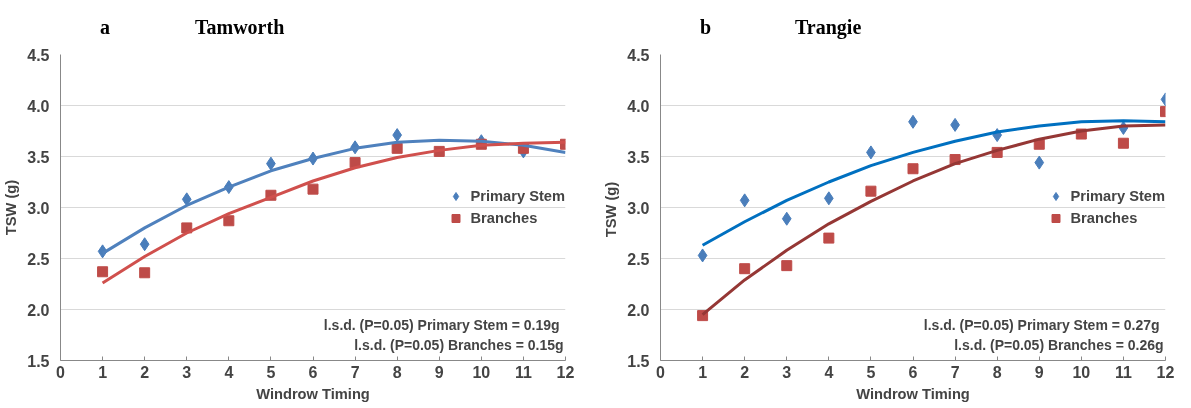 The height and width of the screenshot is (408, 1191). I want to click on annotation: l.s.d. (P=0.05) Branches = 0.26g, so click(1059, 344).